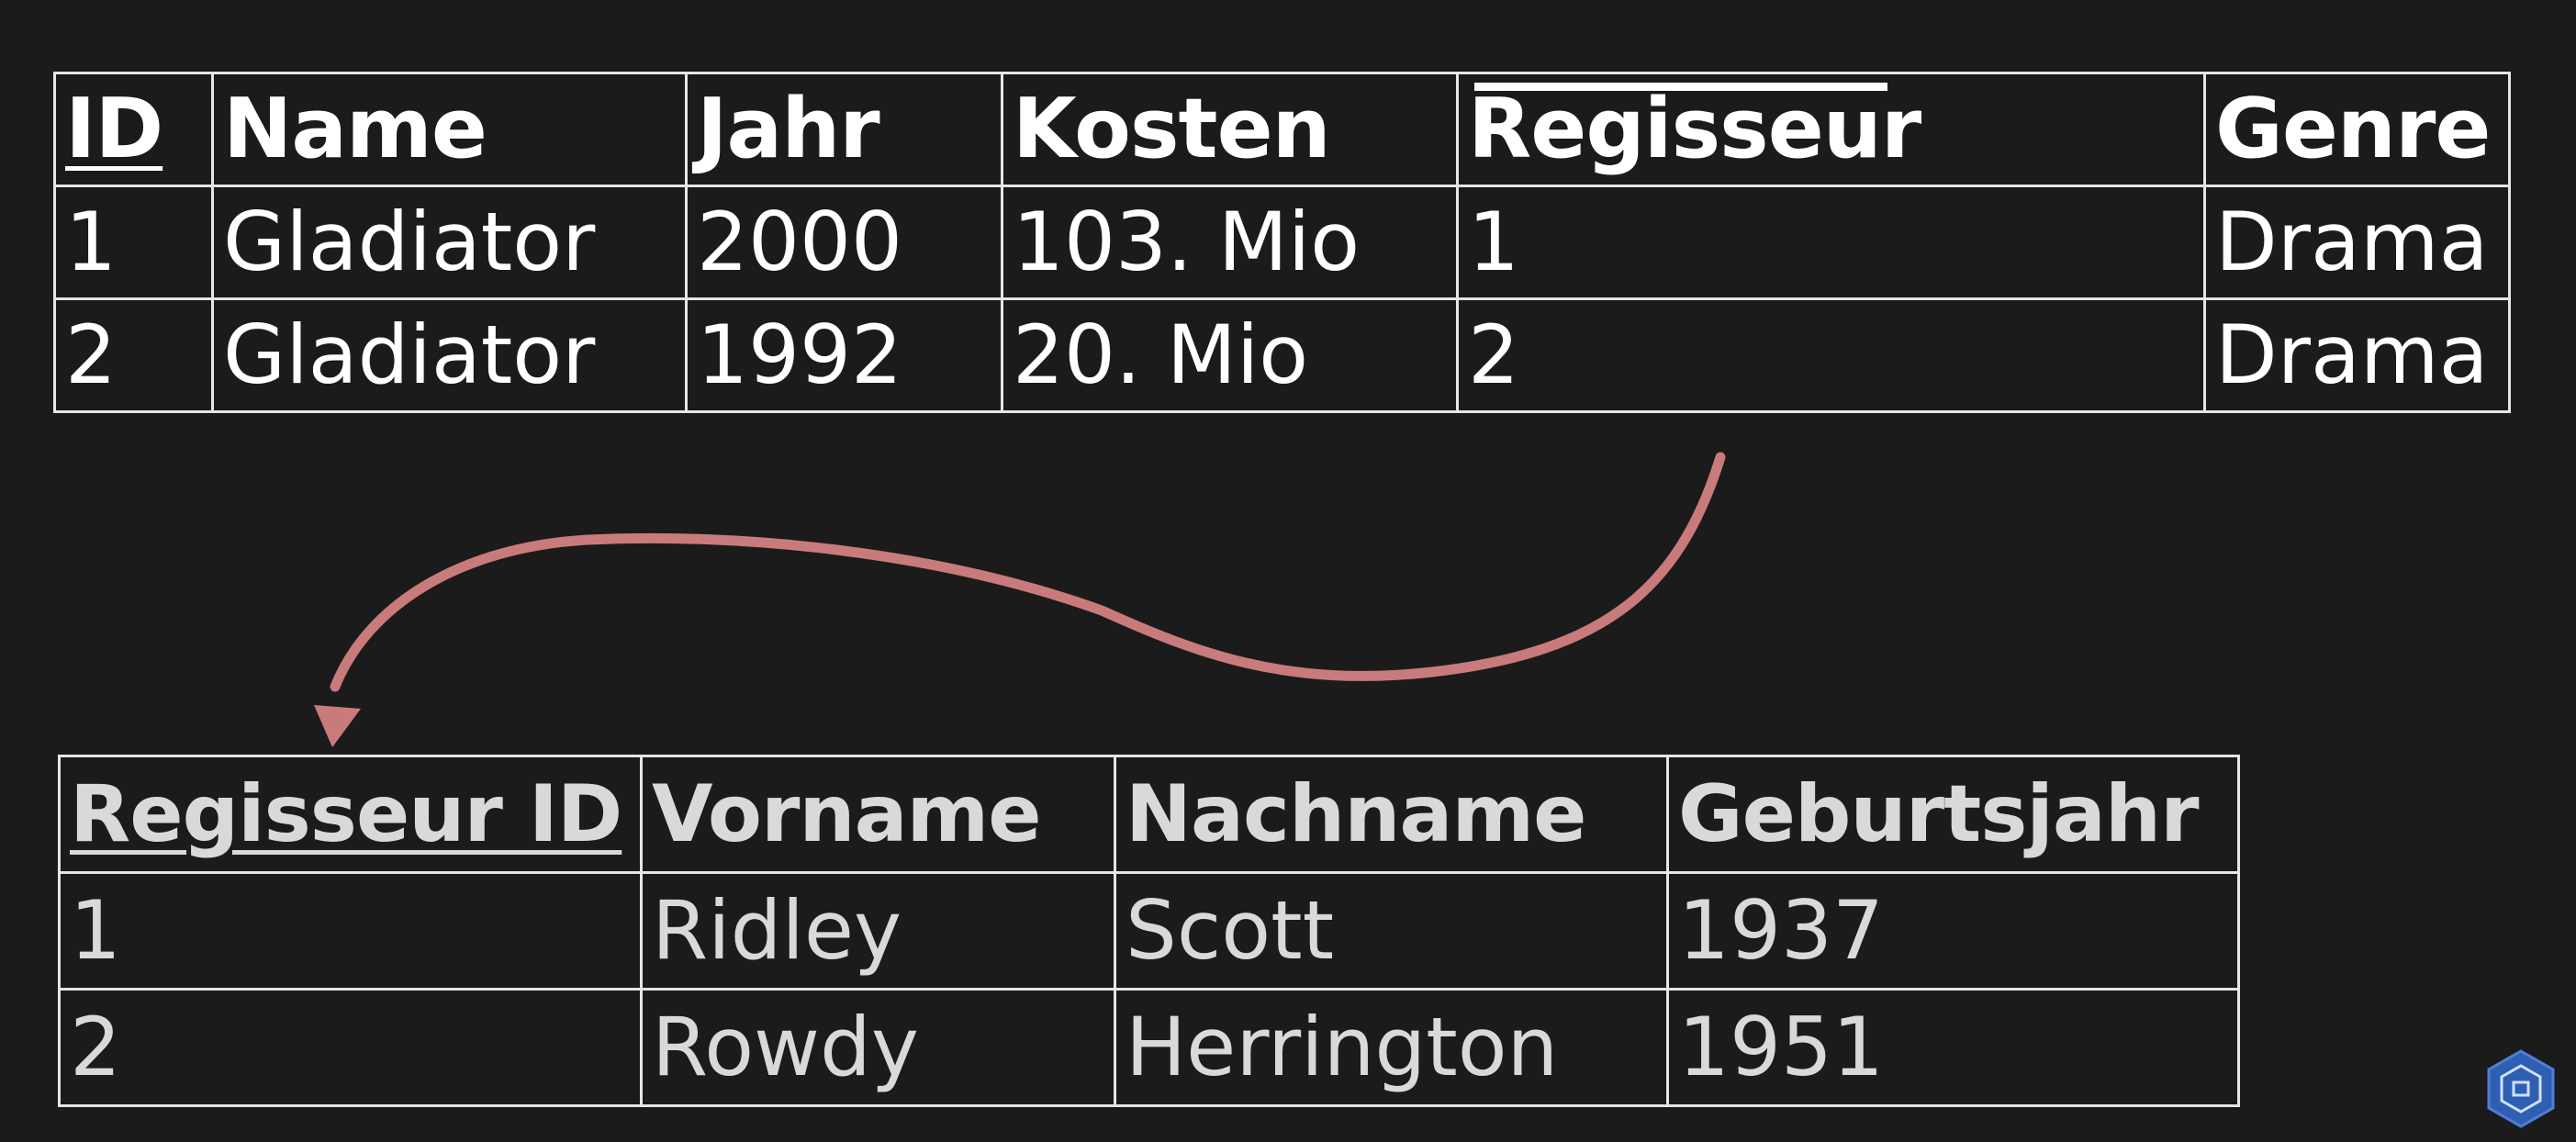  Describe the element at coordinates (449, 129) in the screenshot. I see `header-name: Name` at that location.